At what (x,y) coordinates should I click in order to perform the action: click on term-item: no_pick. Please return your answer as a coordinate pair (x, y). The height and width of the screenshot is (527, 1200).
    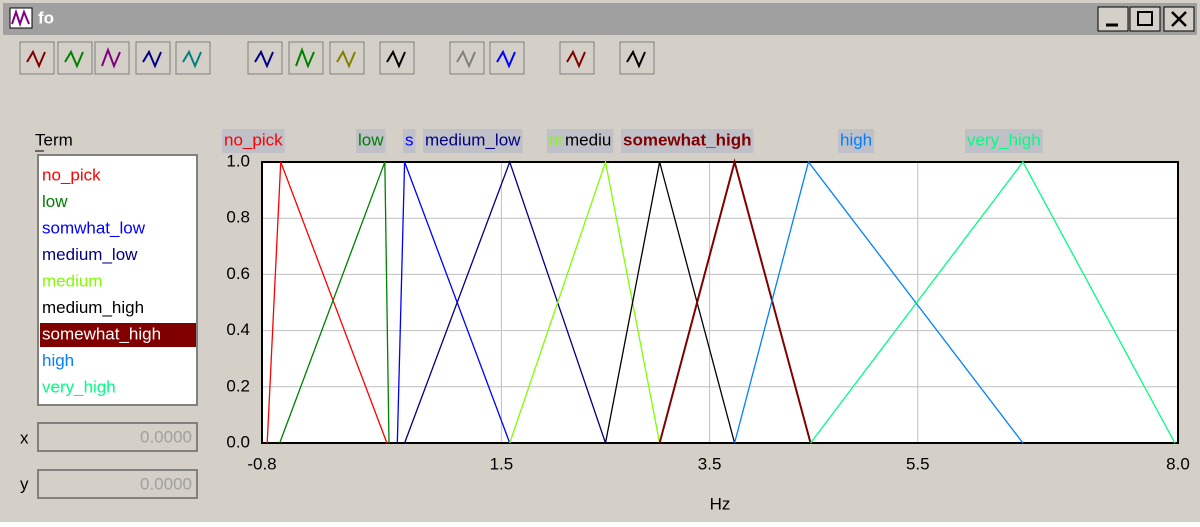
    Looking at the image, I should click on (71, 174).